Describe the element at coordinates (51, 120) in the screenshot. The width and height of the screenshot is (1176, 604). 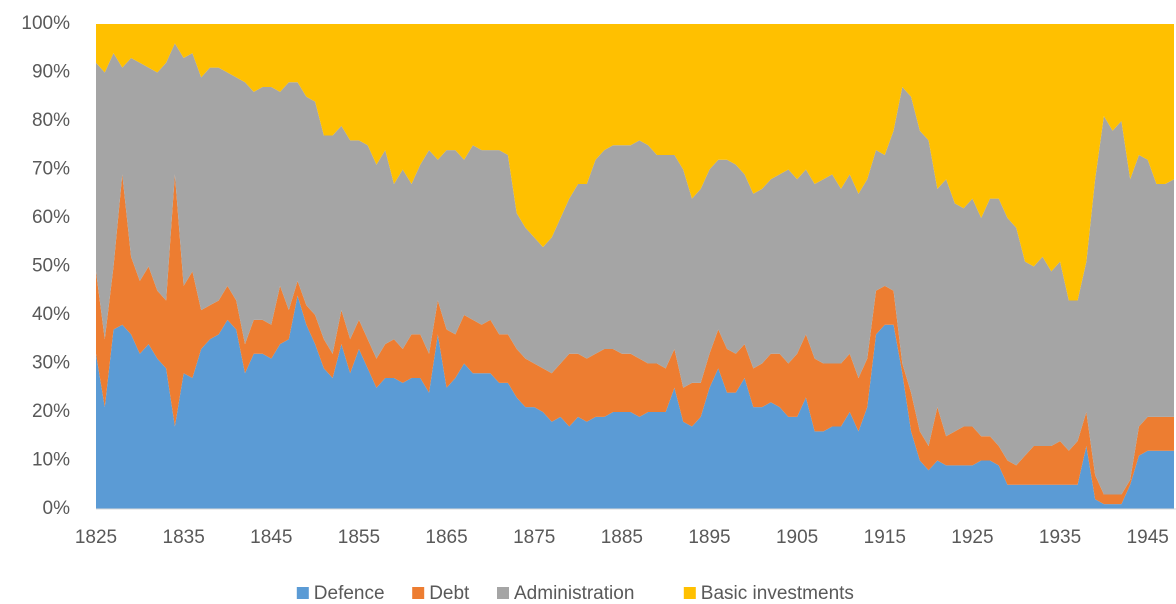
I see `y-tick-label: 80%` at that location.